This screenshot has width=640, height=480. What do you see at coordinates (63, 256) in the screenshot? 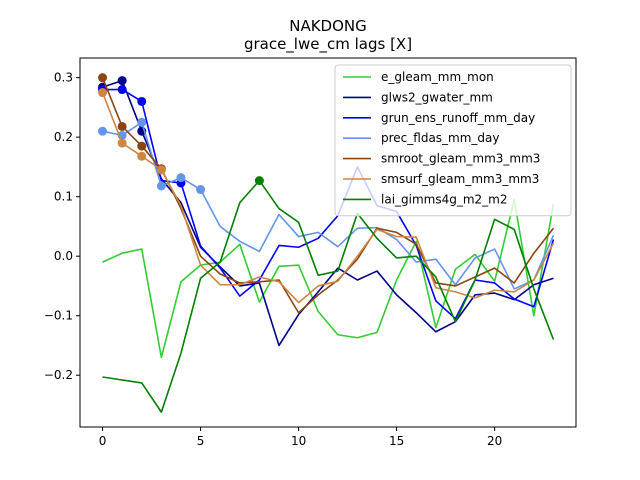
I see `y-tick-label: 0.0` at bounding box center [63, 256].